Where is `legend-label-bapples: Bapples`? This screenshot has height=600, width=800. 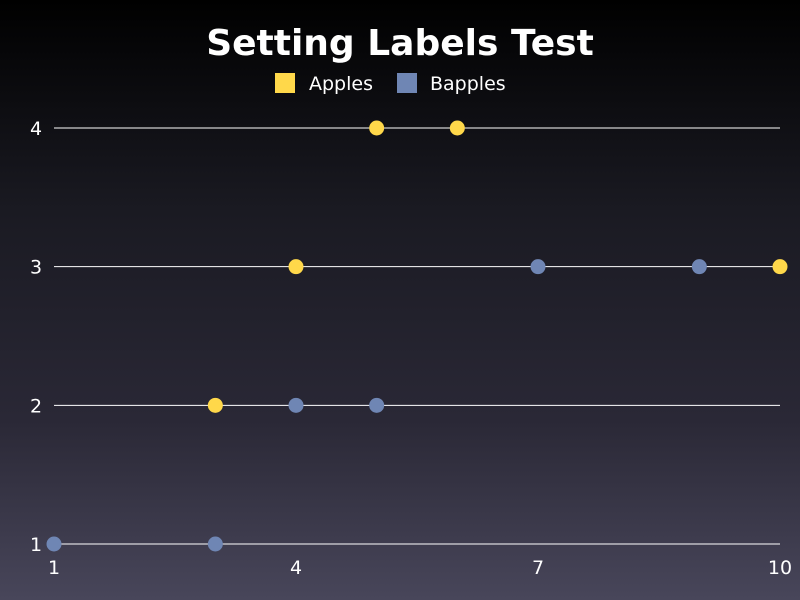
legend-label-bapples: Bapples is located at coordinates (468, 84).